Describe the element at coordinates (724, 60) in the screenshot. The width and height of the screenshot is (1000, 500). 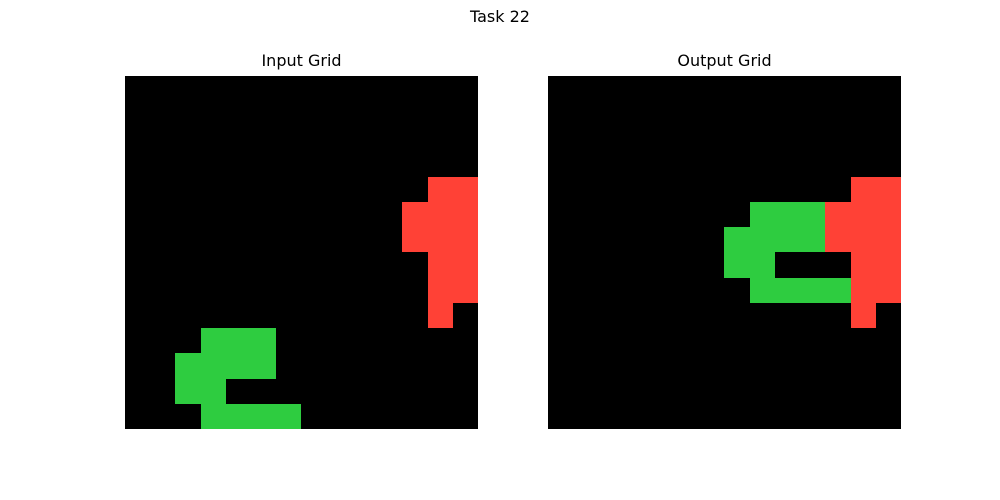
I see `output-grid-title: Output Grid` at that location.